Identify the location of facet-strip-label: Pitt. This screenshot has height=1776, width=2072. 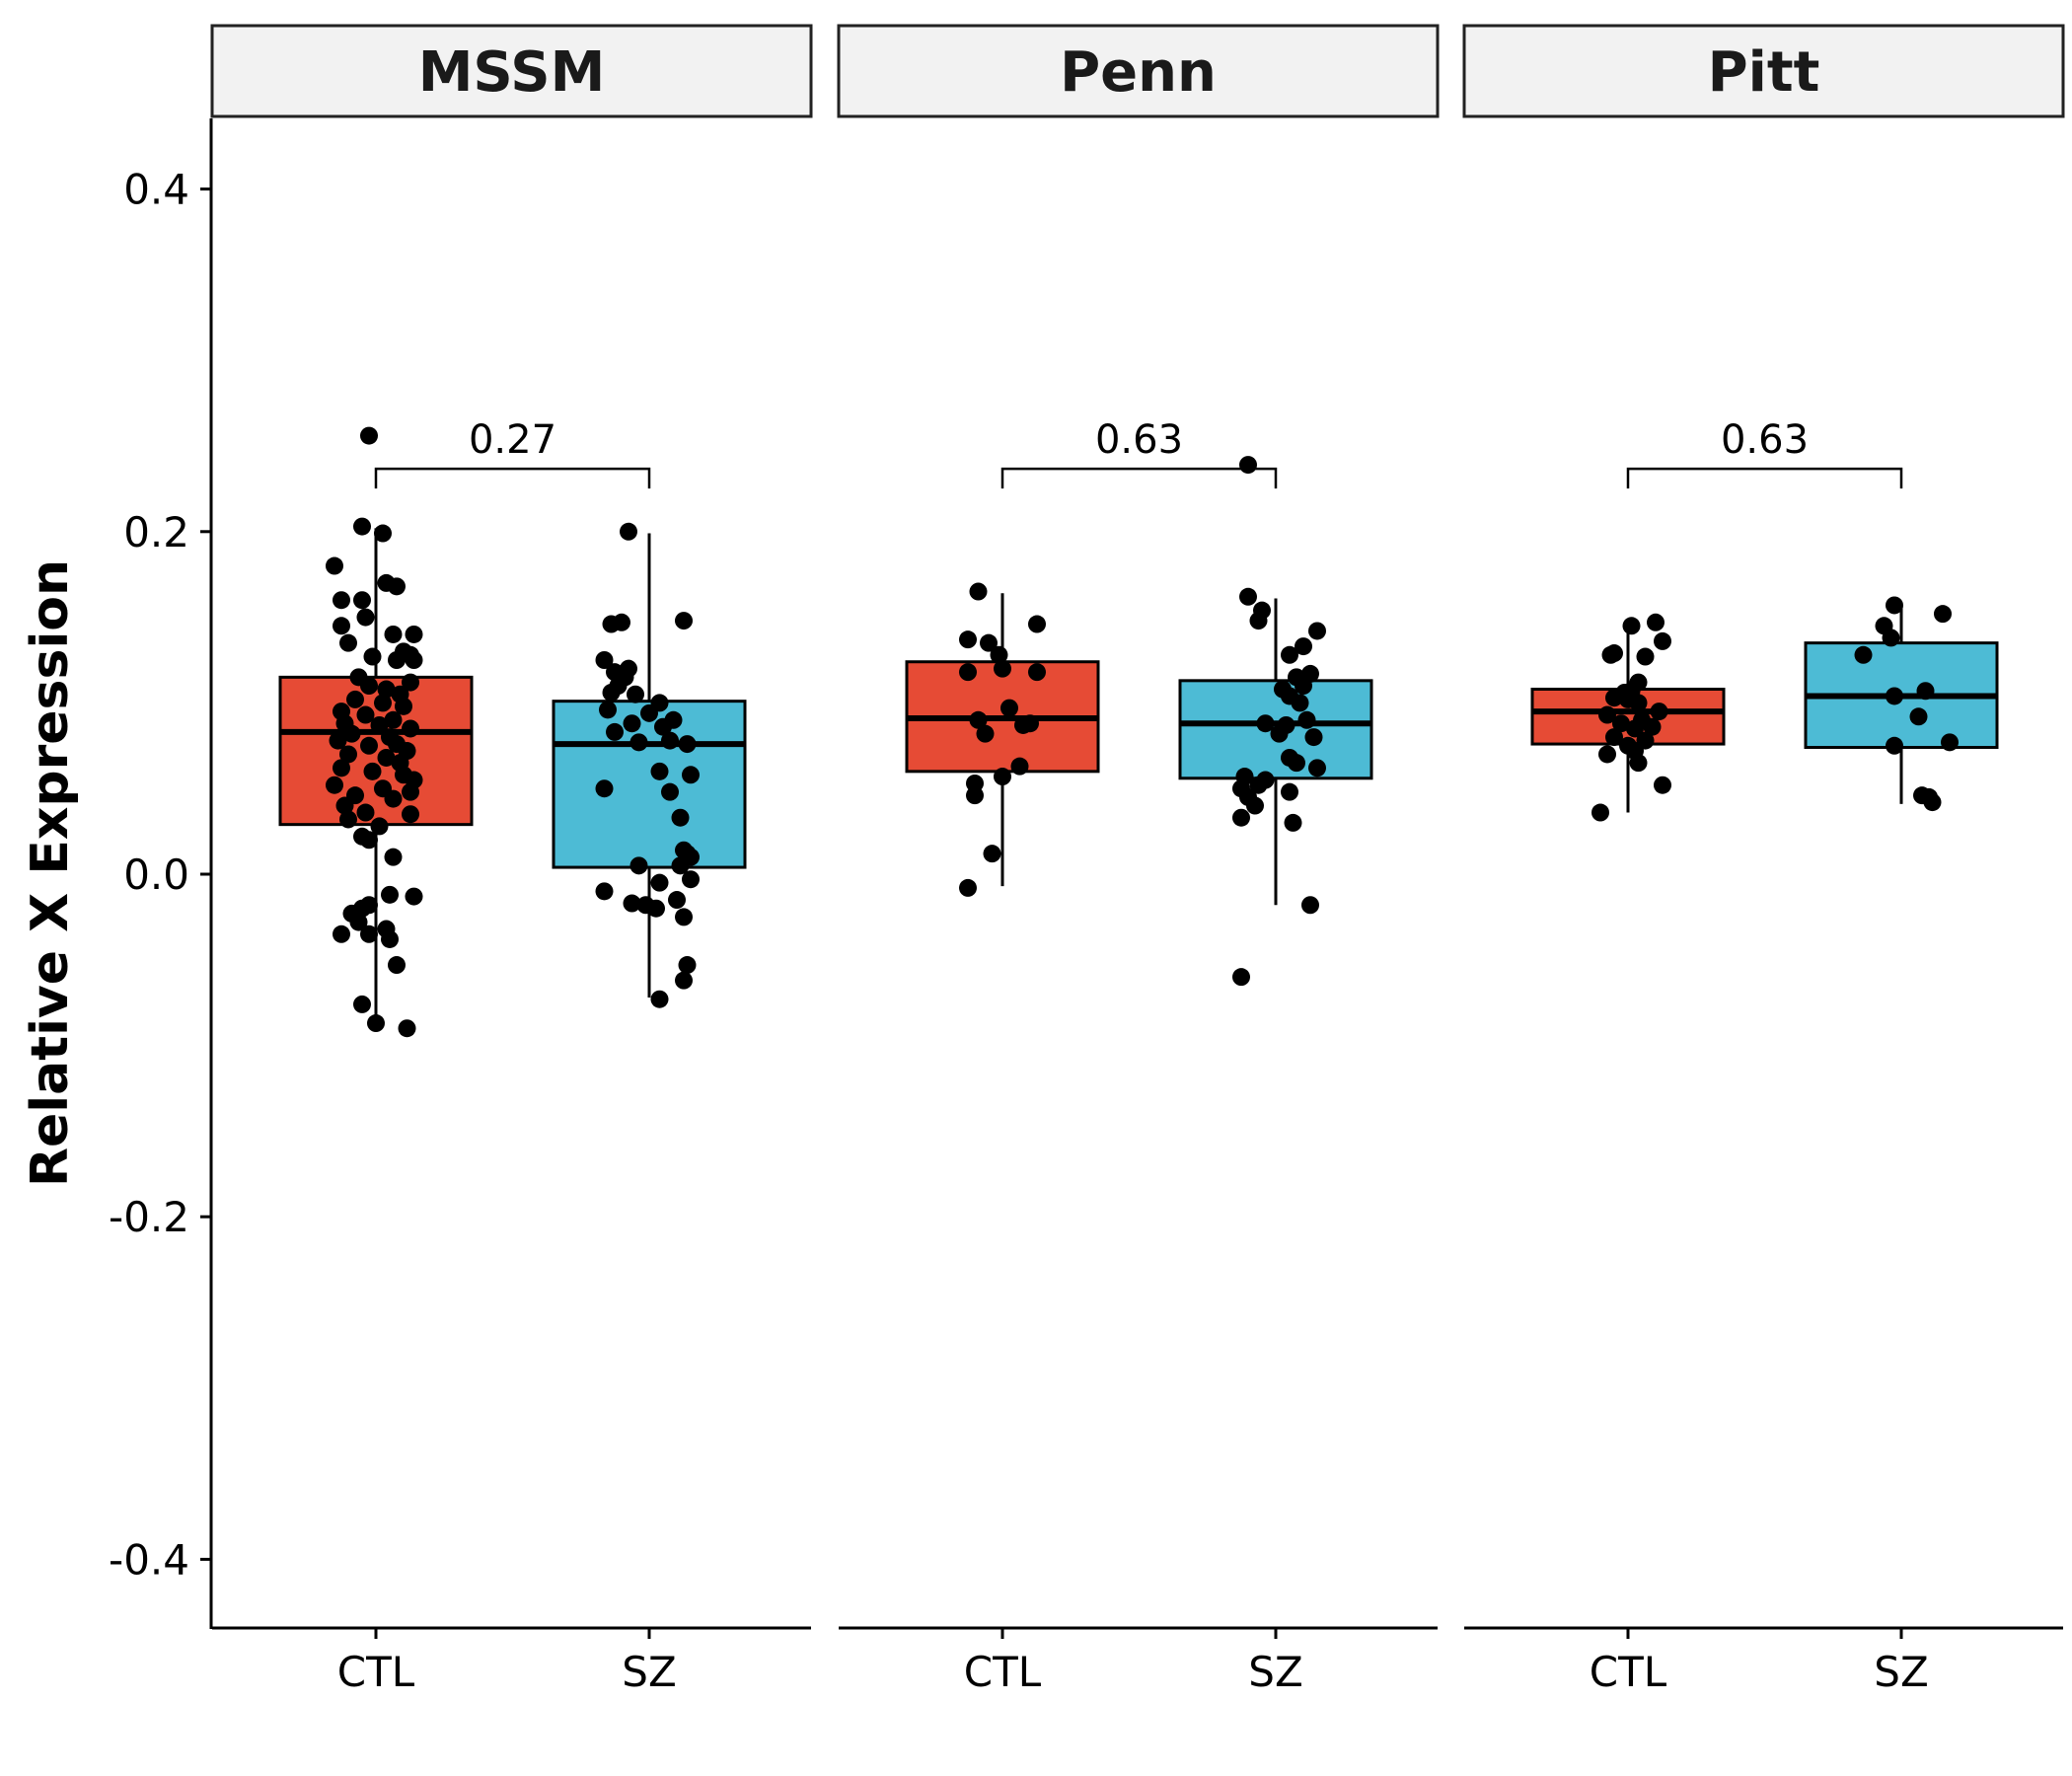
(1764, 73).